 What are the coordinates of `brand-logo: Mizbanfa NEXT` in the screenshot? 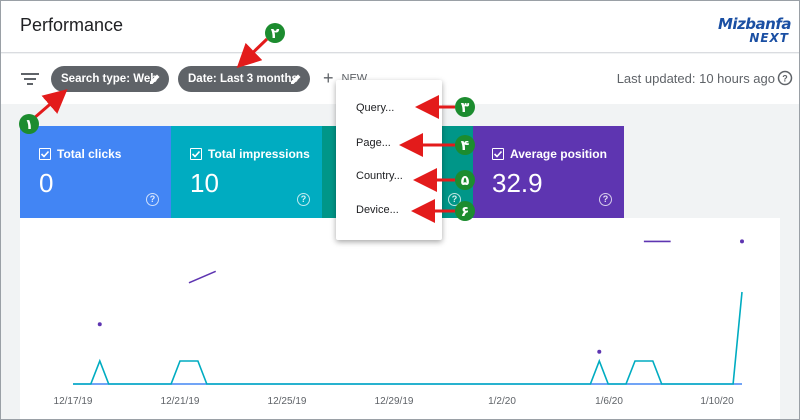 It's located at (746, 31).